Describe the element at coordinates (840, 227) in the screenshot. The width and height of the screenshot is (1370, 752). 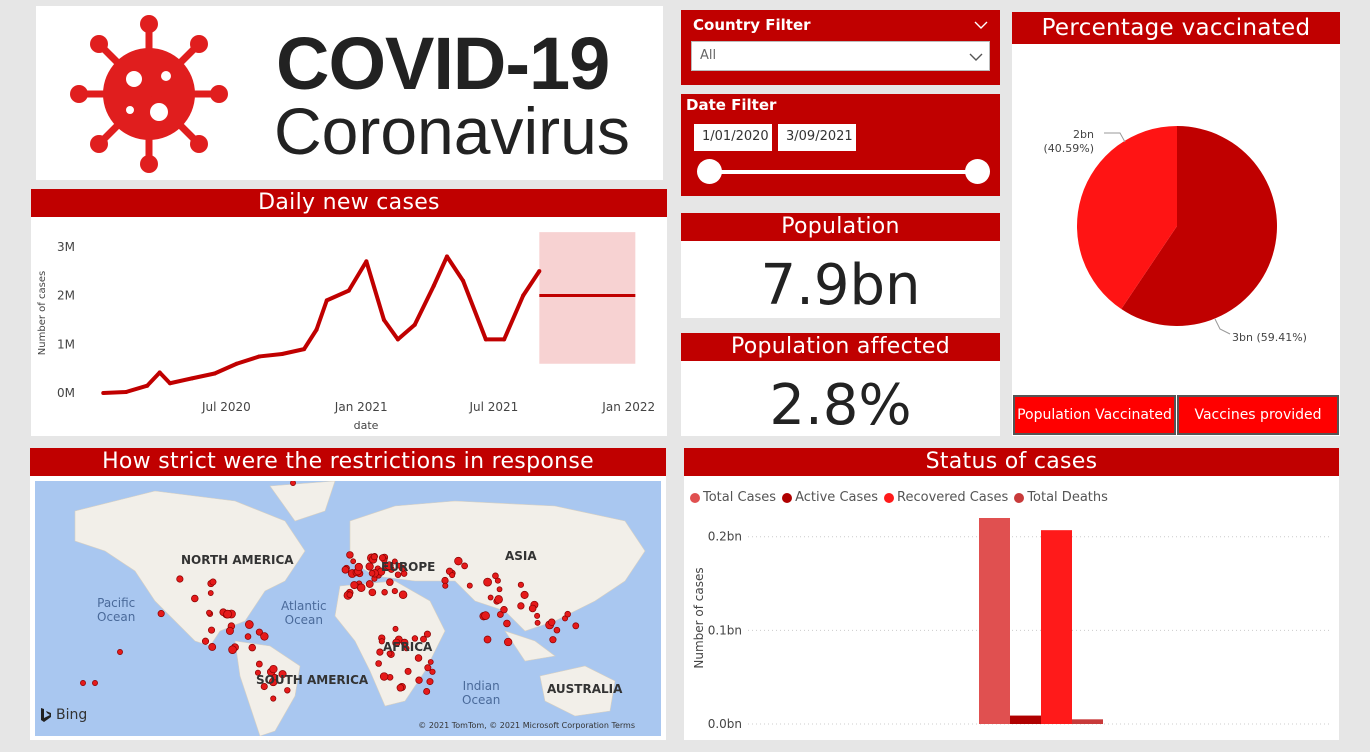
I see `population-title: Population` at that location.